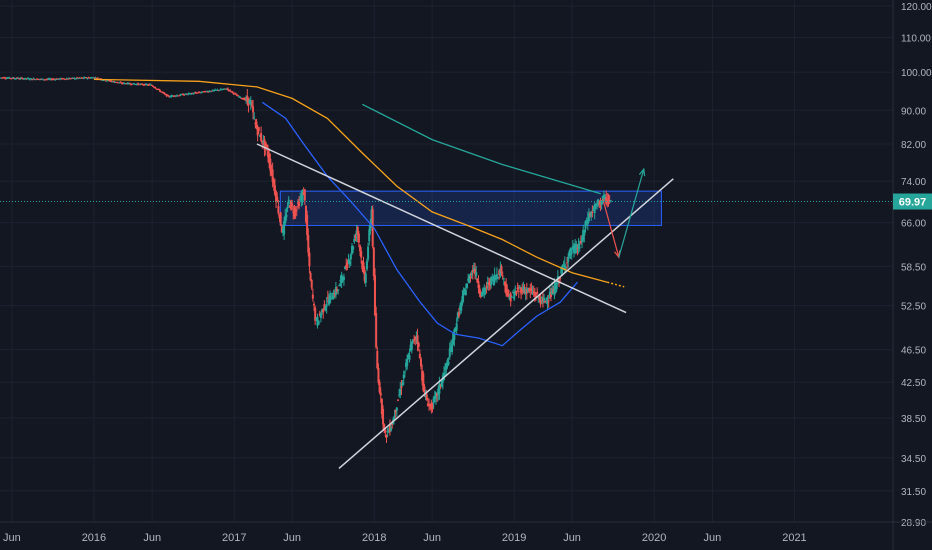 Image resolution: width=932 pixels, height=550 pixels. What do you see at coordinates (913, 419) in the screenshot?
I see `y-tick-label: 38.50` at bounding box center [913, 419].